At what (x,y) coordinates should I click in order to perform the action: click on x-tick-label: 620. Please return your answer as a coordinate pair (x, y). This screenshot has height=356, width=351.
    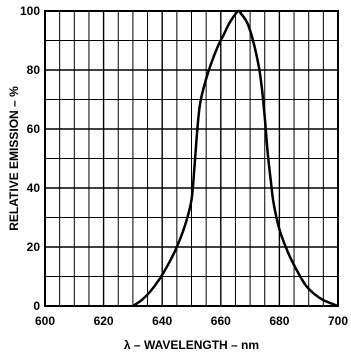
    Looking at the image, I should click on (104, 321).